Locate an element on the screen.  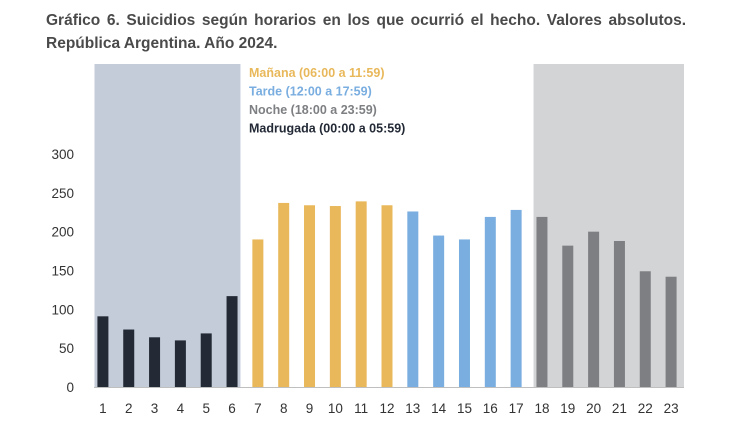
x-tick-label: 13 is located at coordinates (412, 408).